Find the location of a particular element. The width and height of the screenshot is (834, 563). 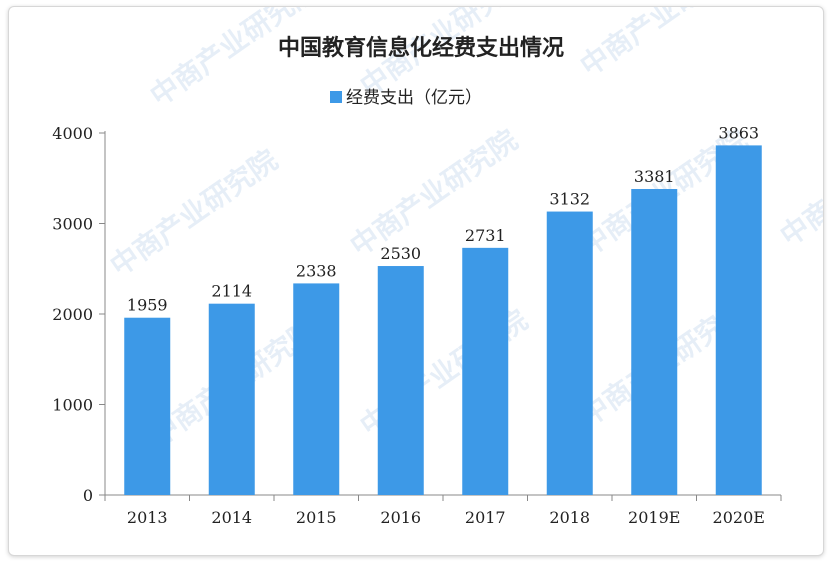

legend: 经费支出（亿元） is located at coordinates (406, 98).